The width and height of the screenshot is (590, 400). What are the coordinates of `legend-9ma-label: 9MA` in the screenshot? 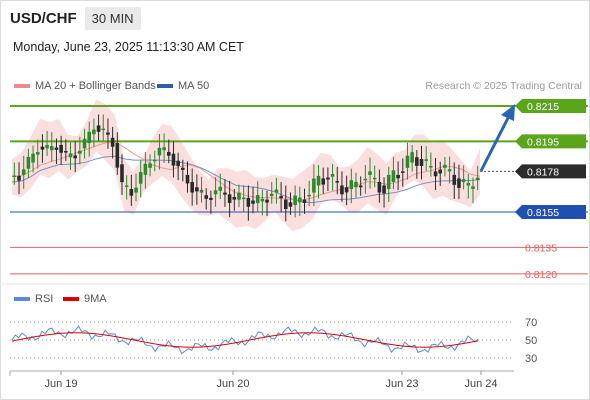 It's located at (95, 299).